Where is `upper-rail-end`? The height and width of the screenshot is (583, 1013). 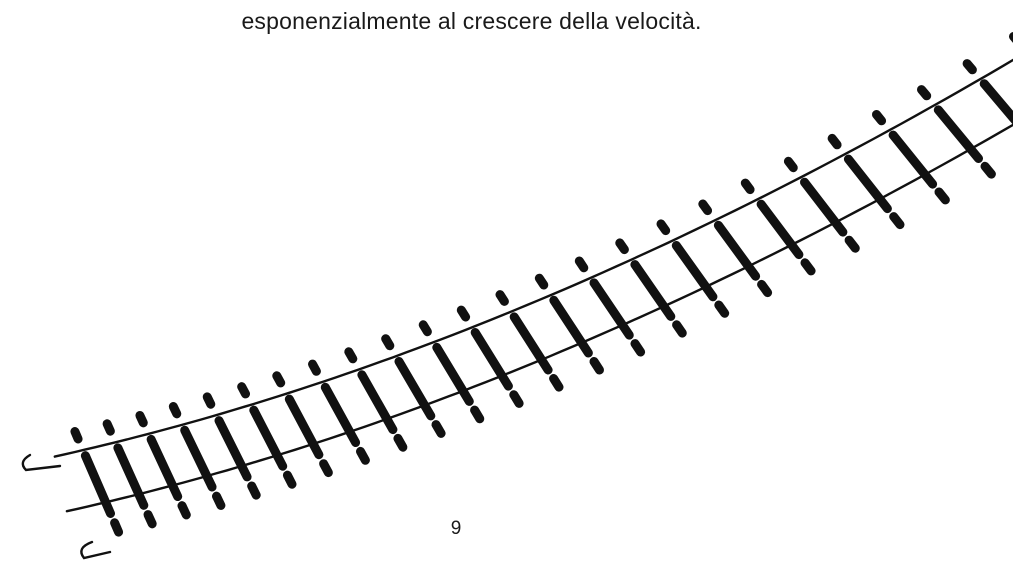
upper-rail-end is located at coordinates (41, 462).